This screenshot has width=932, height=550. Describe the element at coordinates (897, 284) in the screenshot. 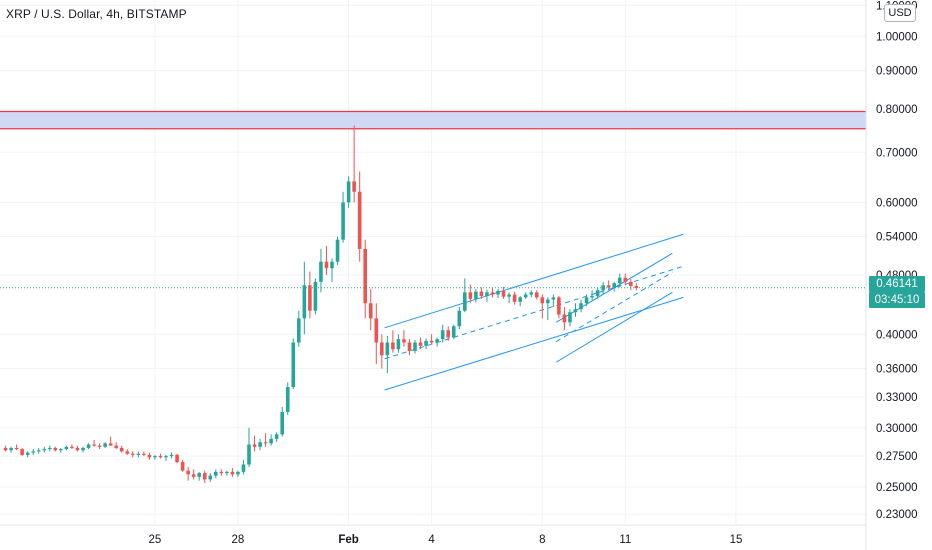

I see `last-price-badge: 0.46141` at that location.